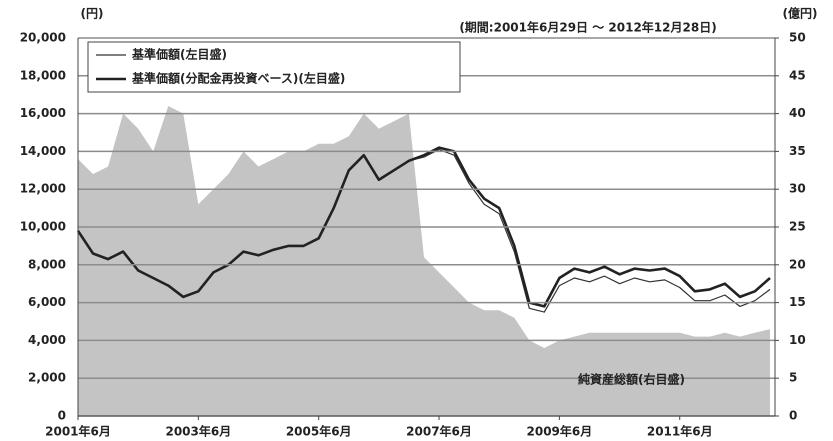  I want to click on y2-tick-label: 50, so click(797, 38).